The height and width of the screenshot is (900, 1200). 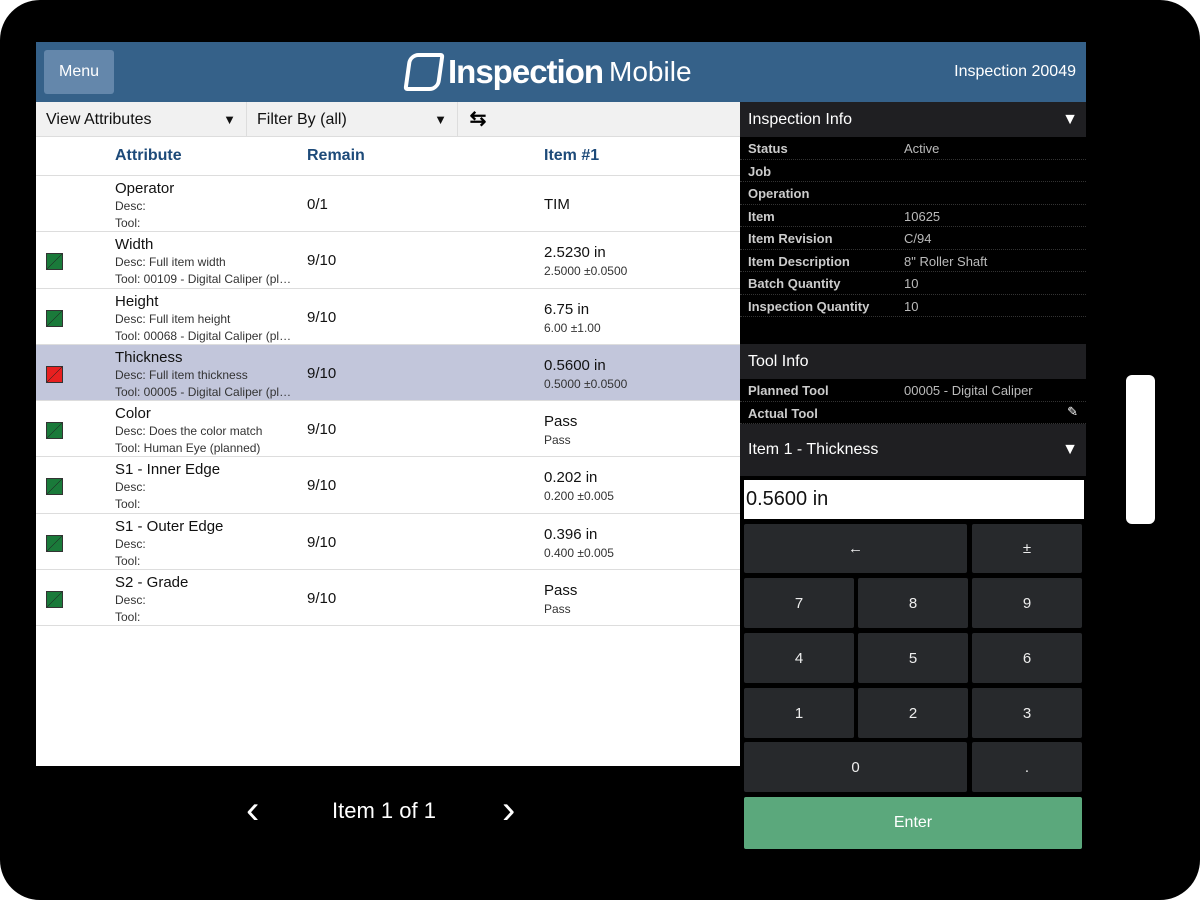 What do you see at coordinates (188, 448) in the screenshot?
I see `attribute-tool: Tool: Human Eye (planned)` at bounding box center [188, 448].